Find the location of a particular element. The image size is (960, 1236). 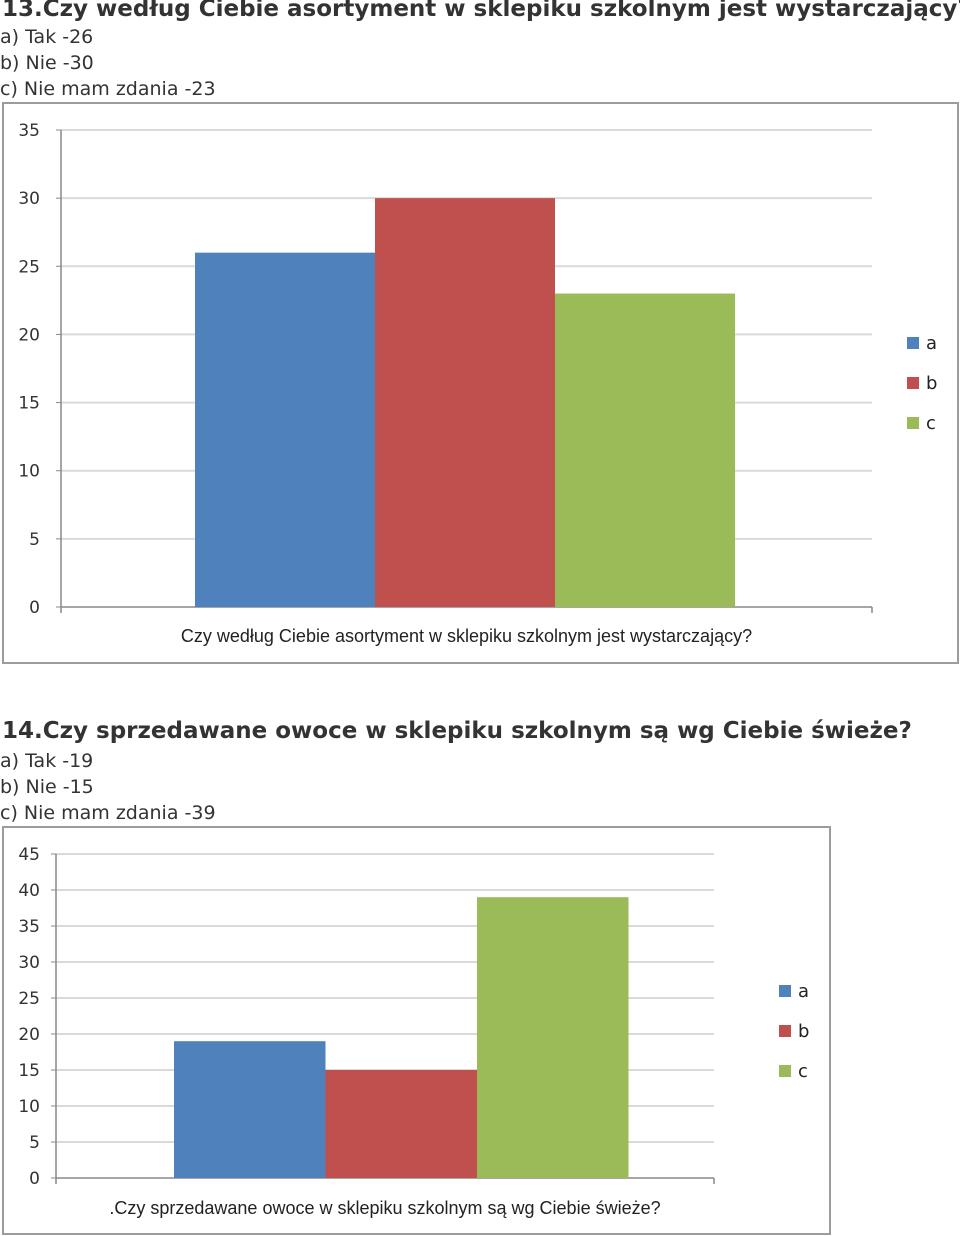

chart14-ytick-label-5: 5 is located at coordinates (34, 1143).